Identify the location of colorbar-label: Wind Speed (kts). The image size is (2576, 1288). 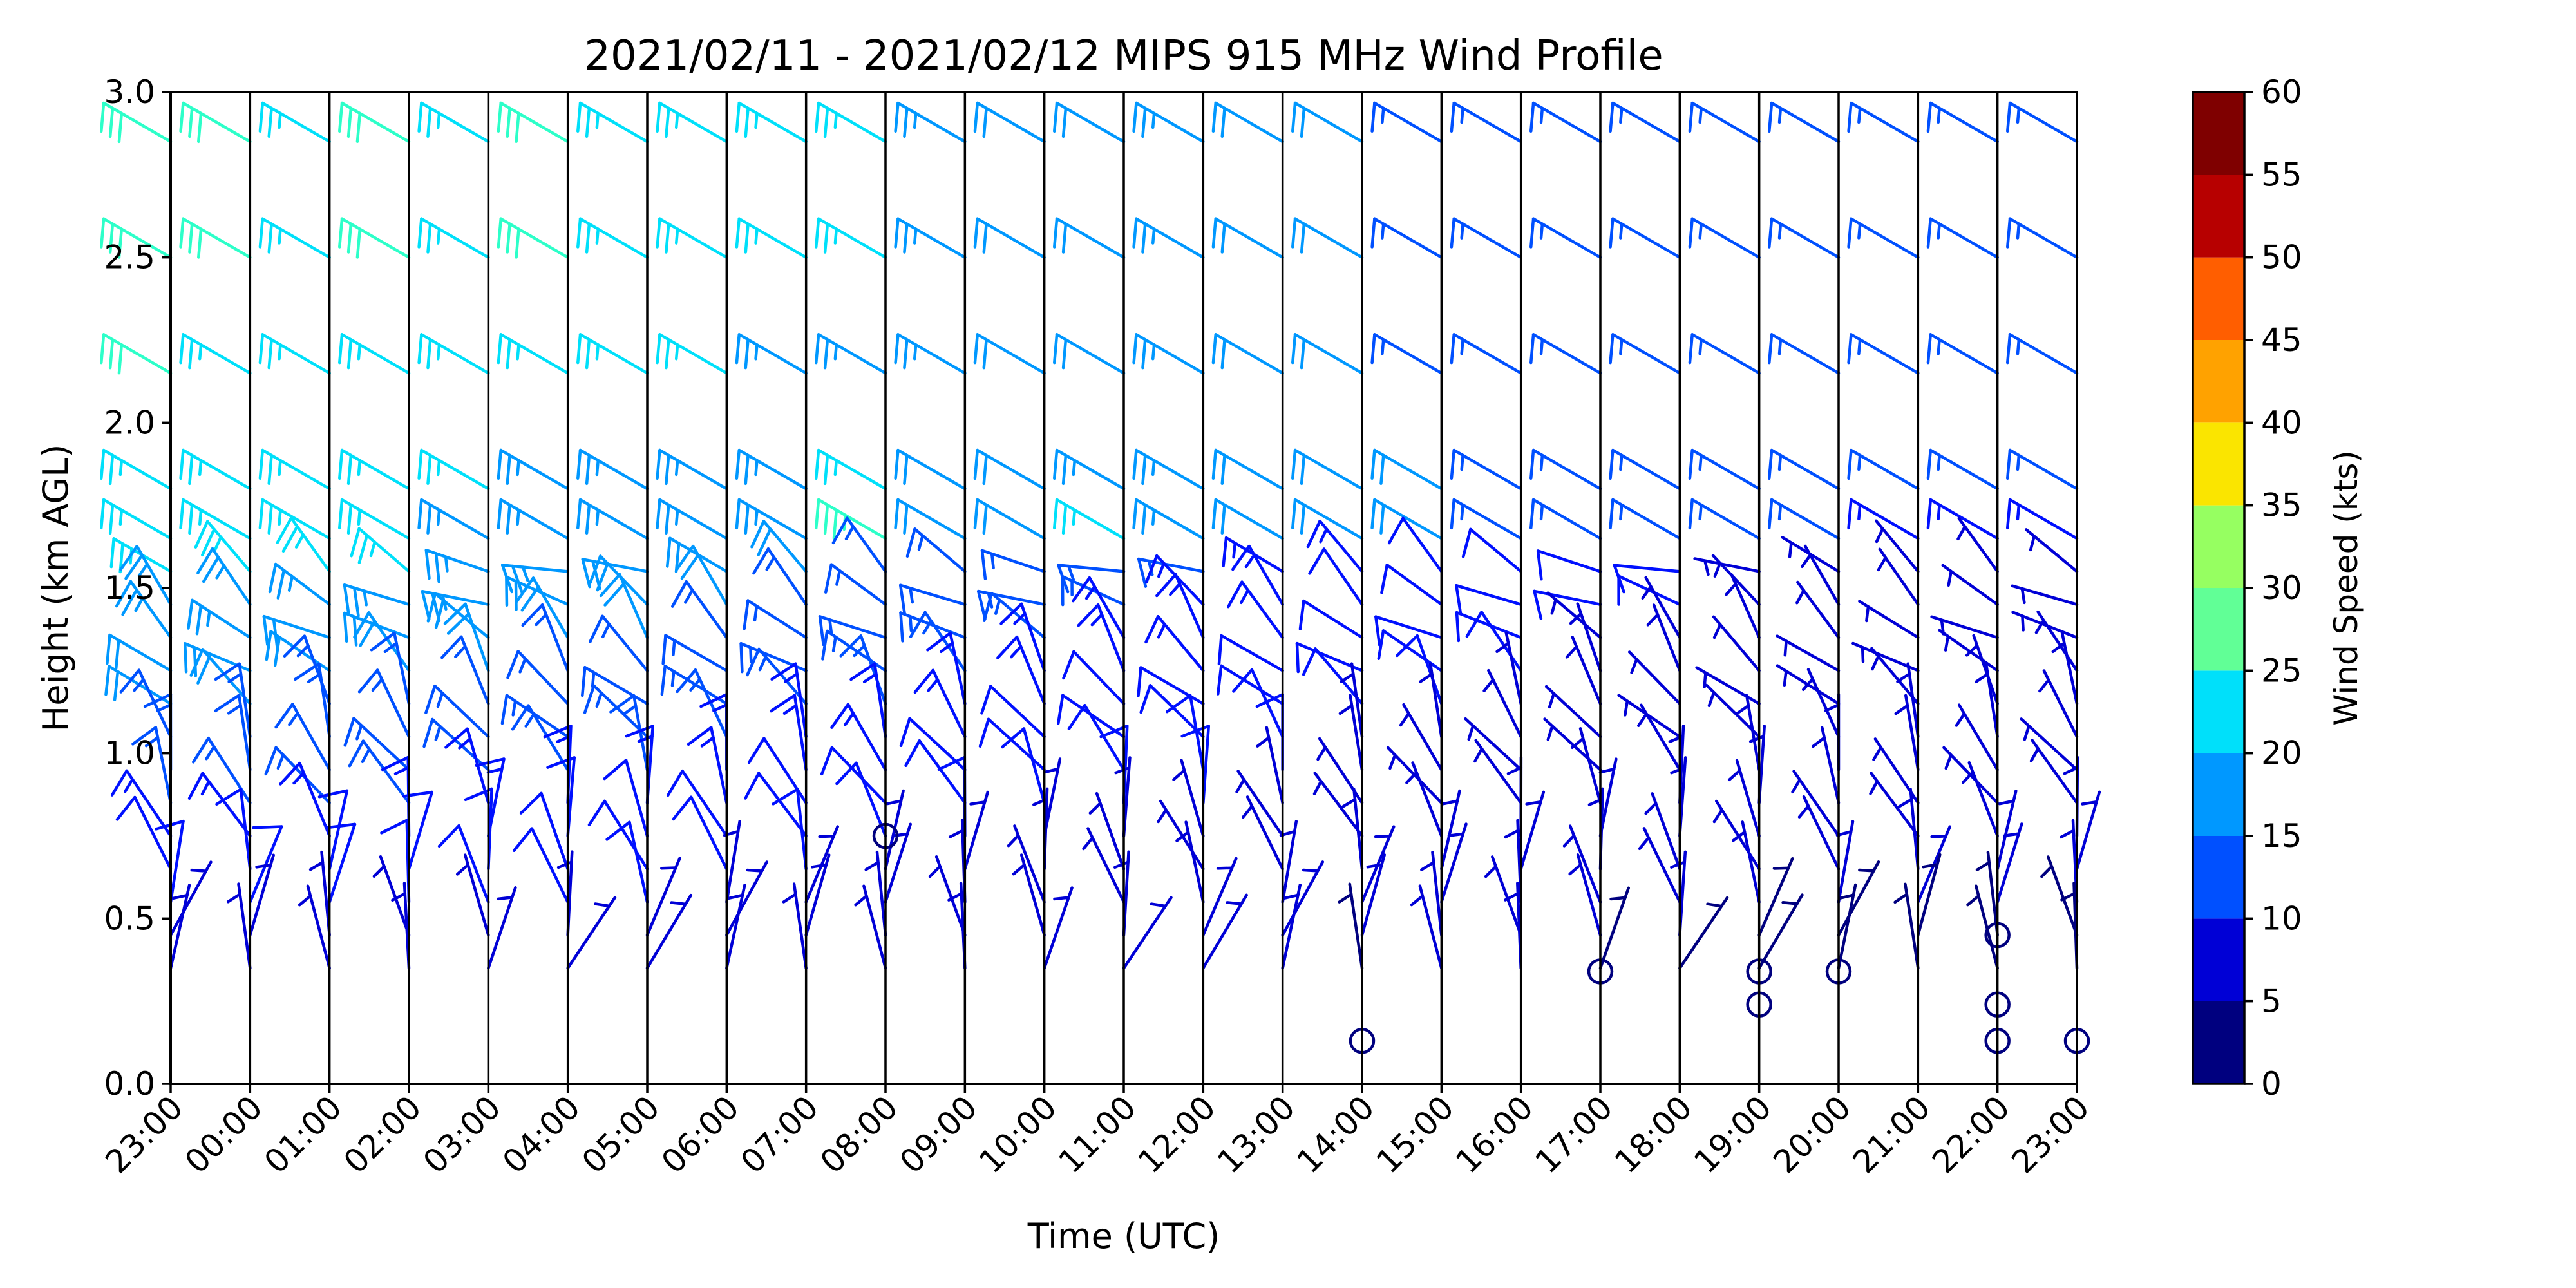
(2346, 588).